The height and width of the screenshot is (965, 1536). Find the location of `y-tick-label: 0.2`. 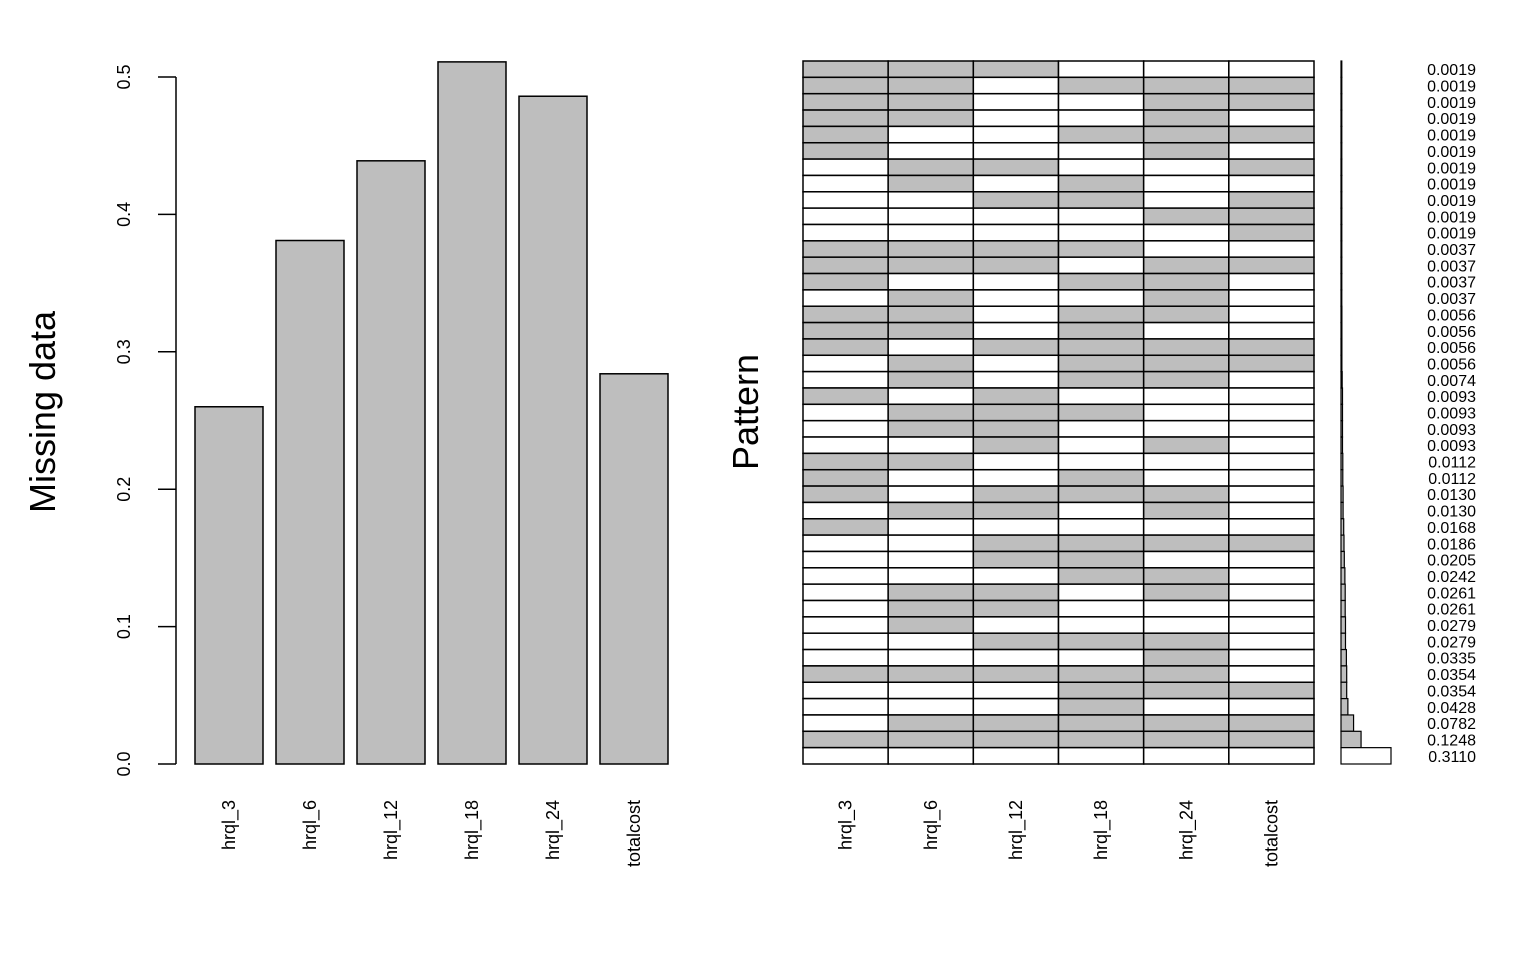

y-tick-label: 0.2 is located at coordinates (124, 489).